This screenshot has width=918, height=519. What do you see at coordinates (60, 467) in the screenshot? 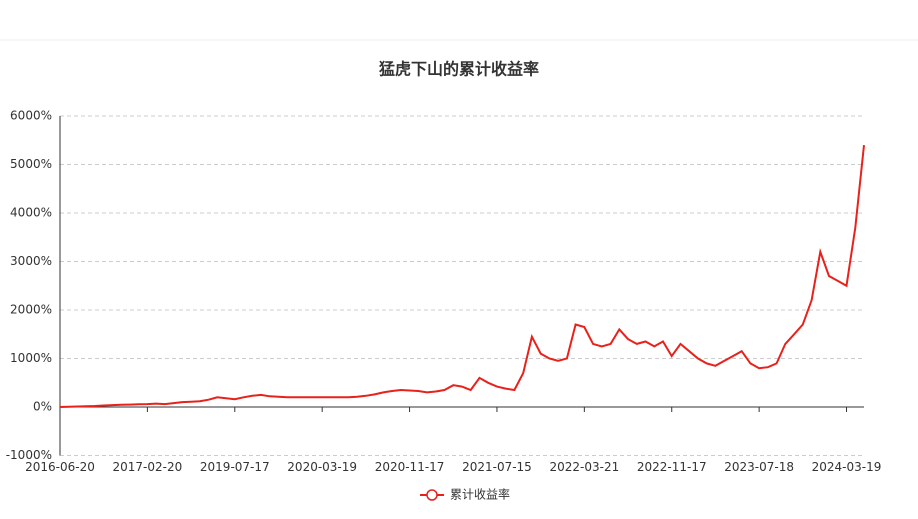
I see `x-tick-label: 2016-06-20` at bounding box center [60, 467].